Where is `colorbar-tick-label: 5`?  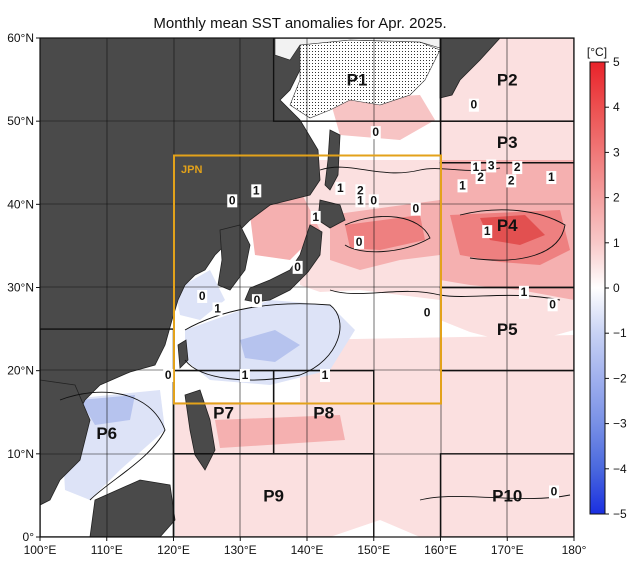
colorbar-tick-label: 5 is located at coordinates (616, 62).